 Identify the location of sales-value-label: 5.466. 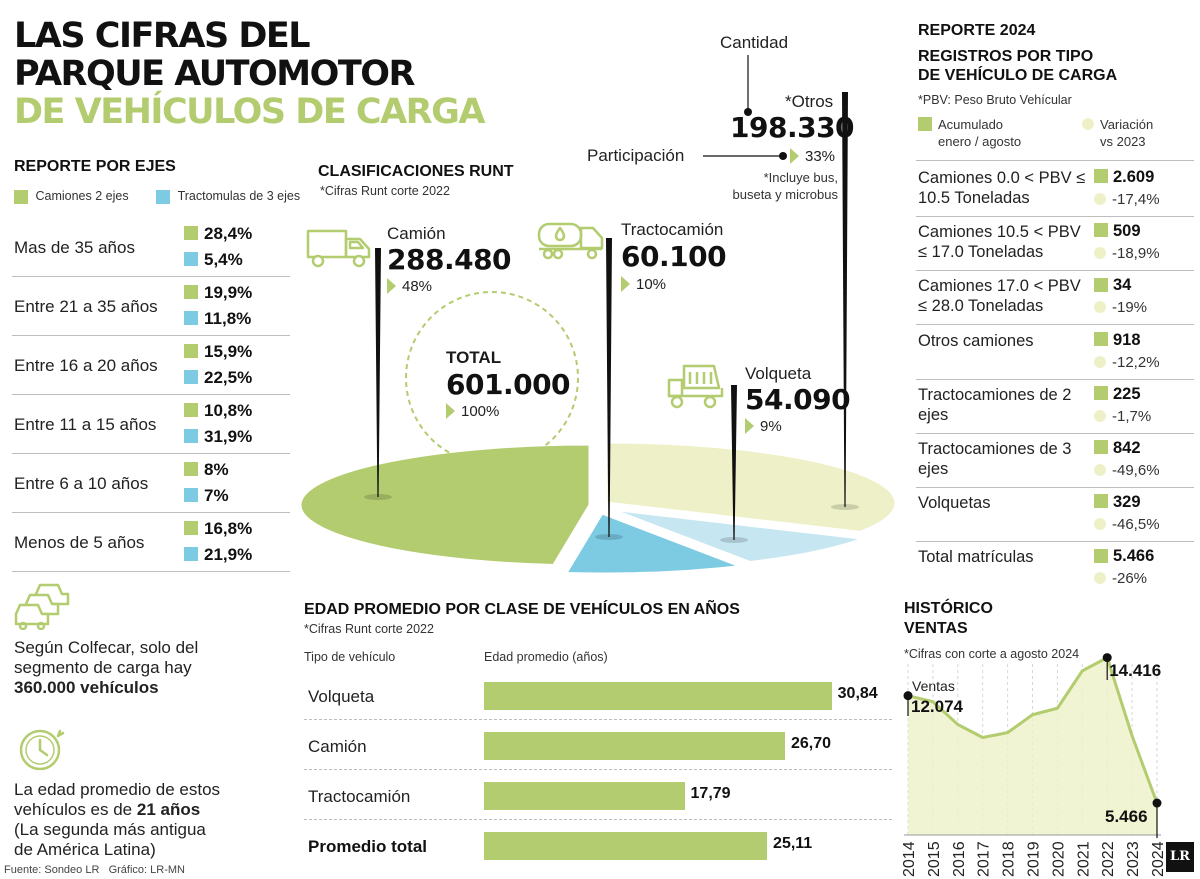
(1126, 816).